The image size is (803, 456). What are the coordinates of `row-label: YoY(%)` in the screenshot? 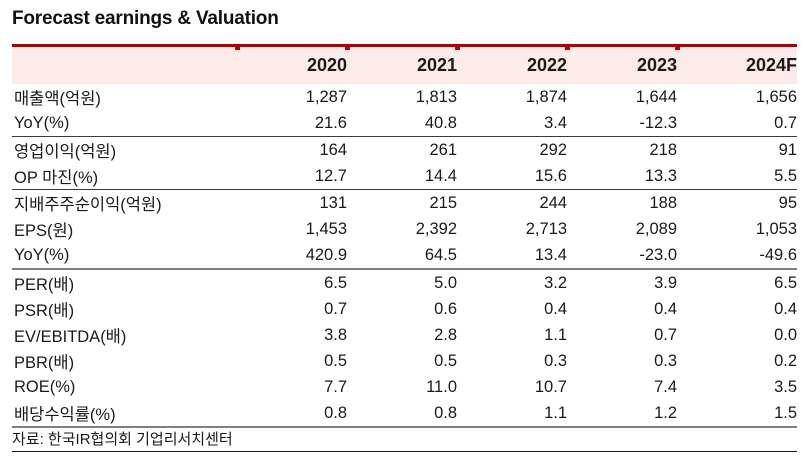 It's located at (42, 122).